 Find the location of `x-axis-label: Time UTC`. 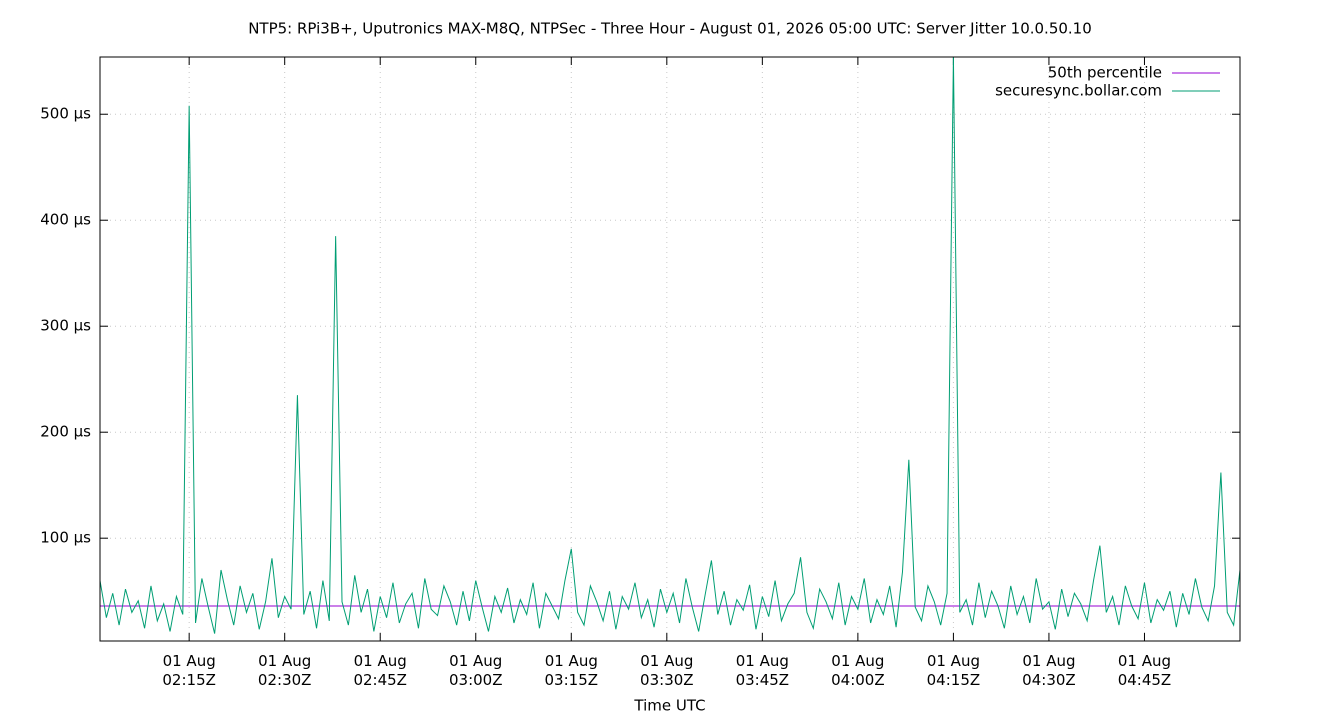

x-axis-label: Time UTC is located at coordinates (669, 706).